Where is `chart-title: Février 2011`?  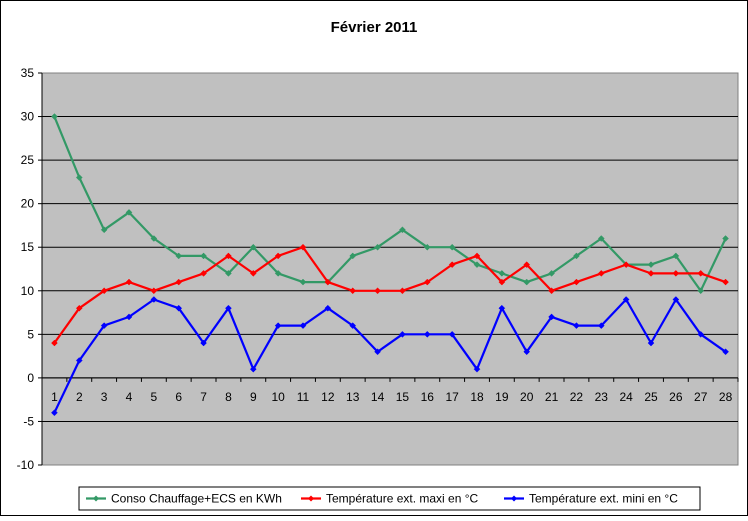
chart-title: Février 2011 is located at coordinates (374, 27).